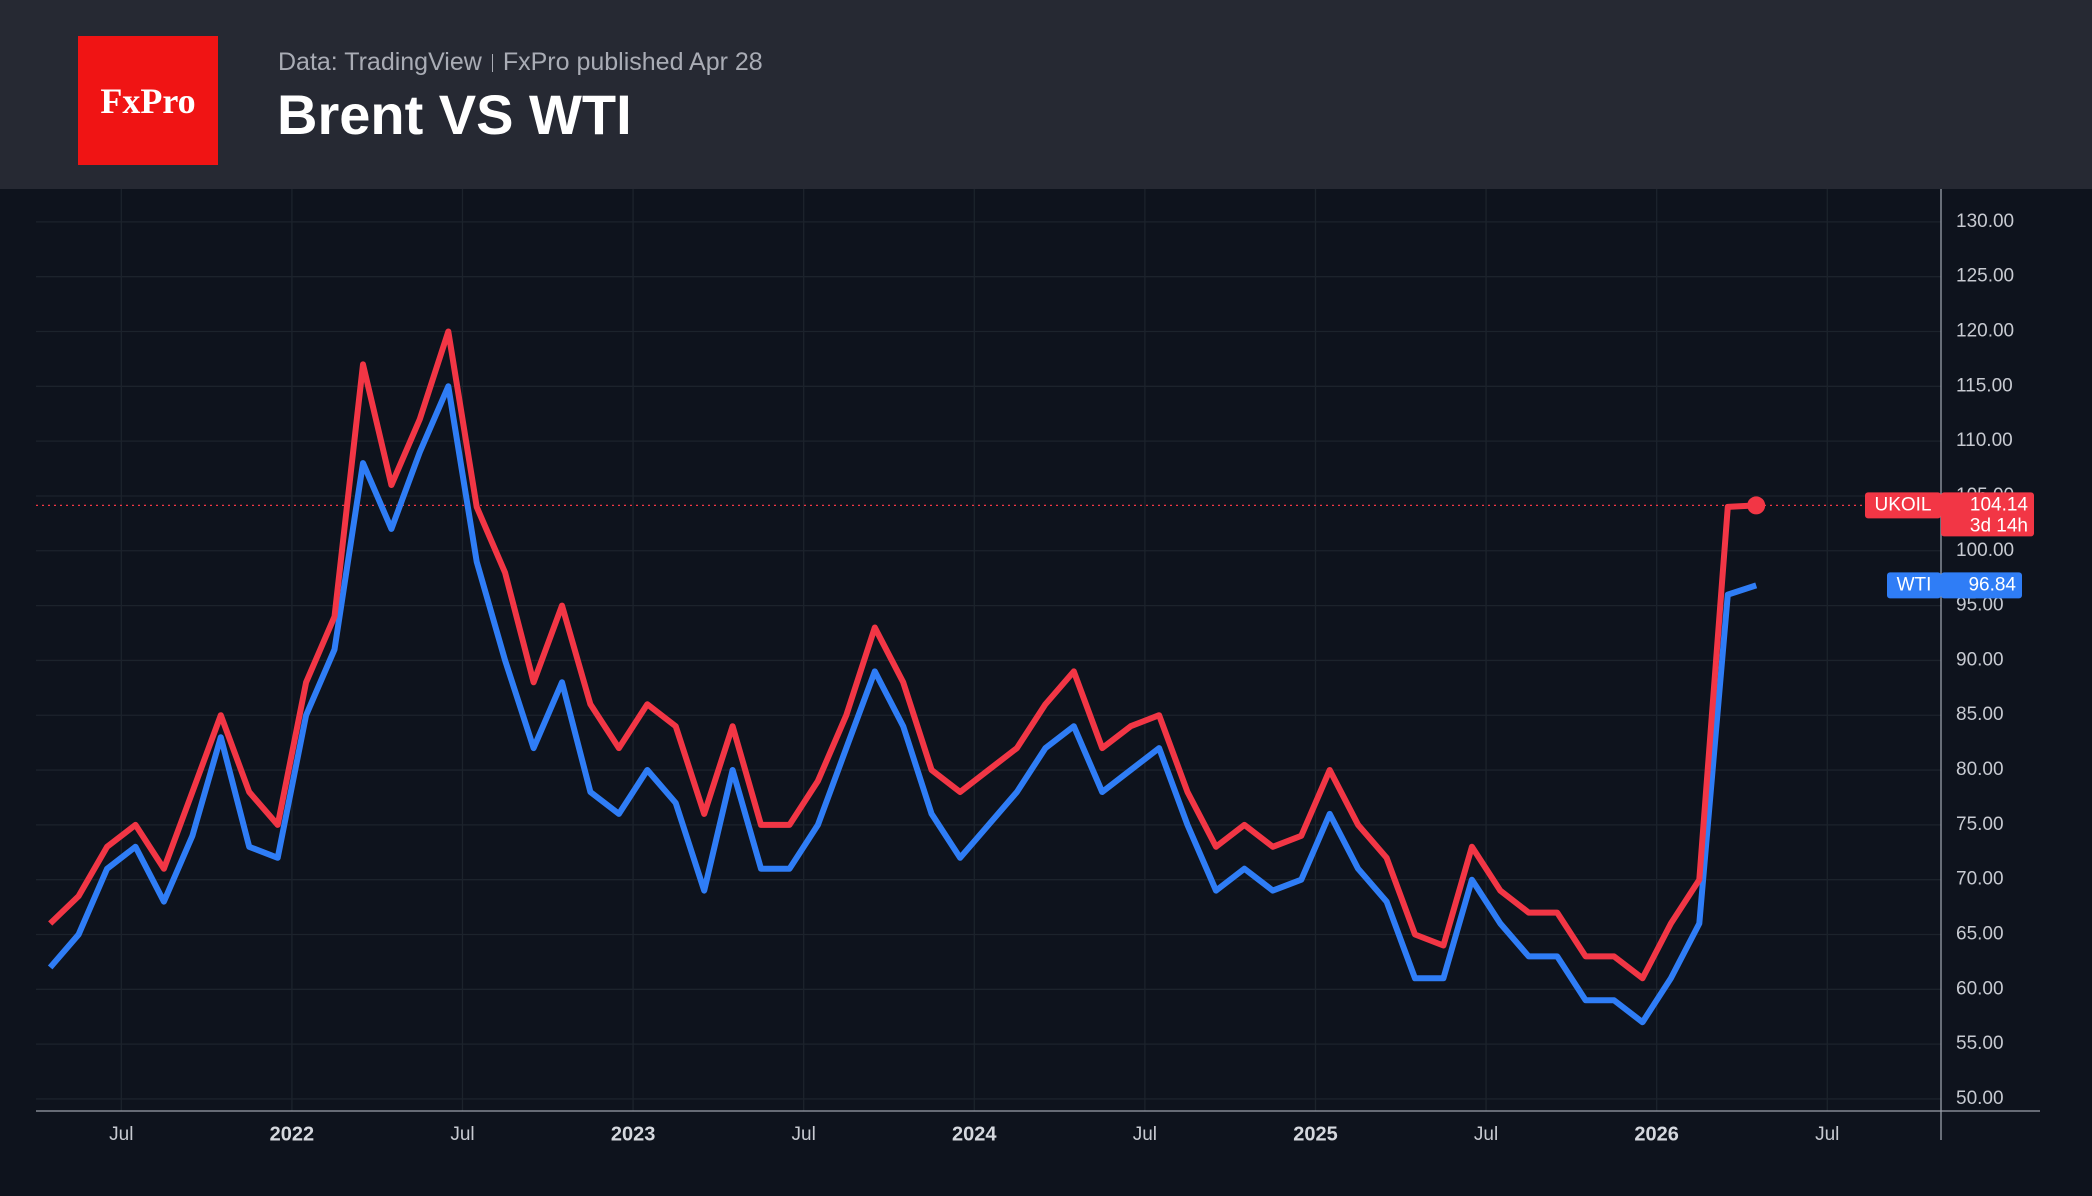 This screenshot has width=2092, height=1196. What do you see at coordinates (492, 63) in the screenshot?
I see `separator` at bounding box center [492, 63].